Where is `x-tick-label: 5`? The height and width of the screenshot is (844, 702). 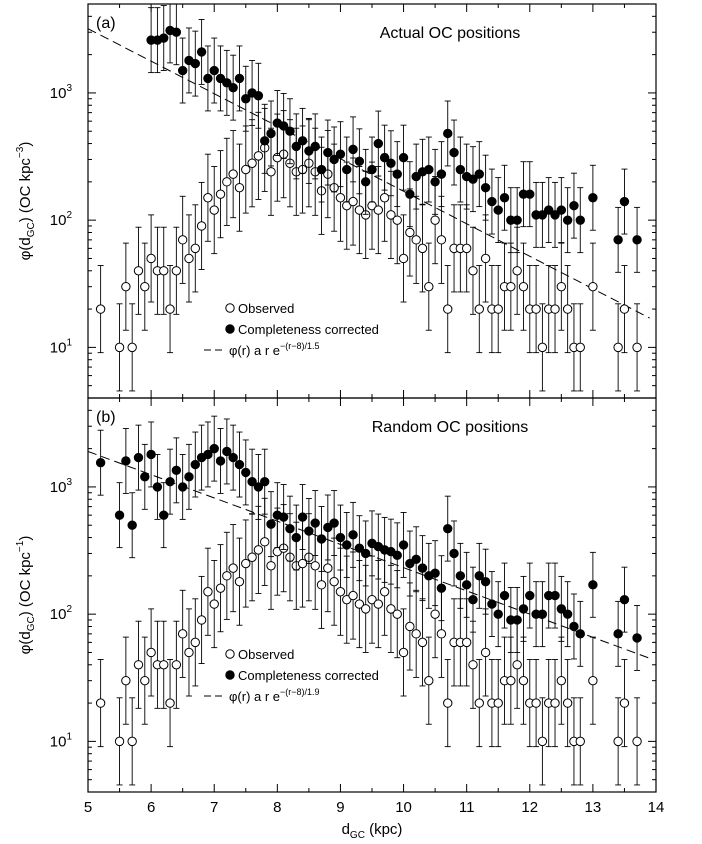 x-tick-label: 5 is located at coordinates (88, 807).